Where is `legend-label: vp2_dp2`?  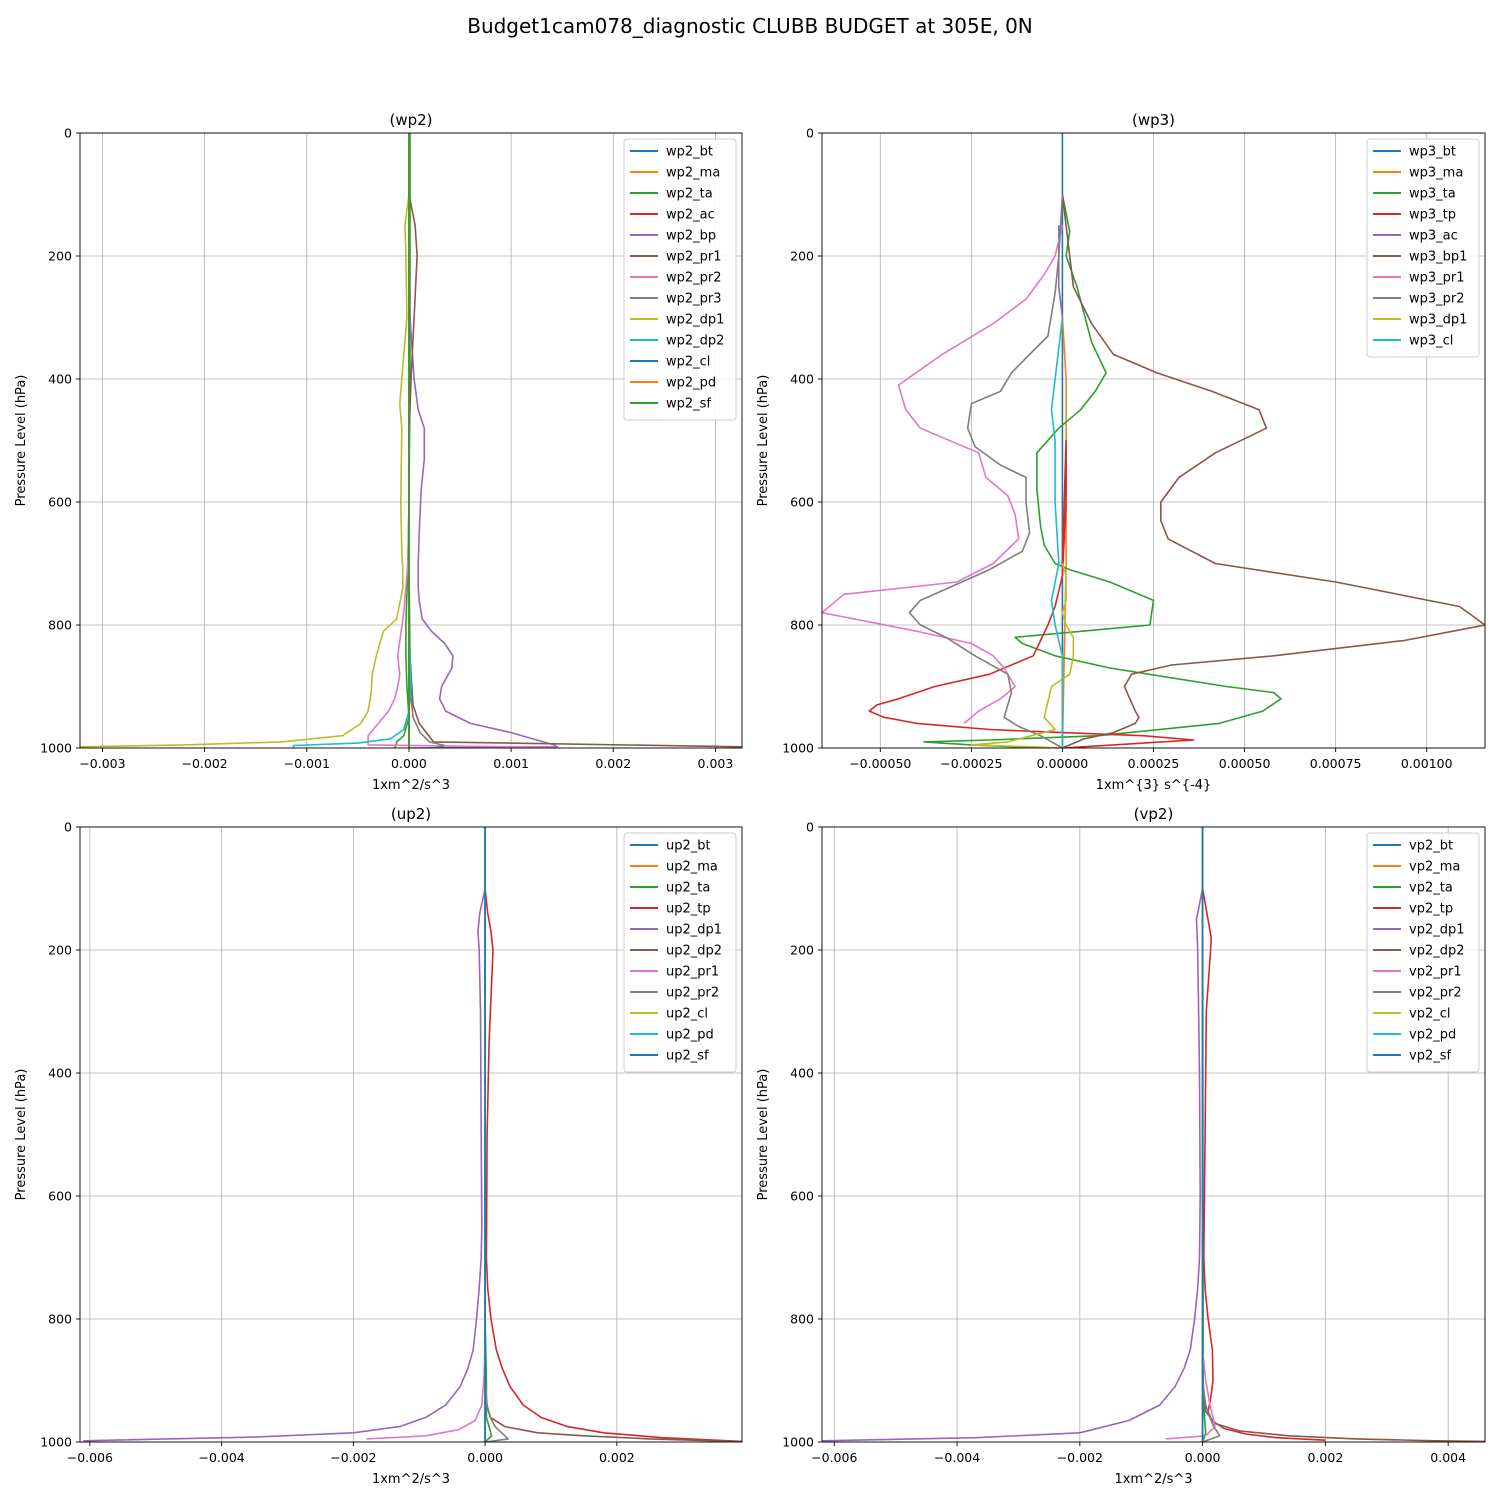 legend-label: vp2_dp2 is located at coordinates (1437, 951).